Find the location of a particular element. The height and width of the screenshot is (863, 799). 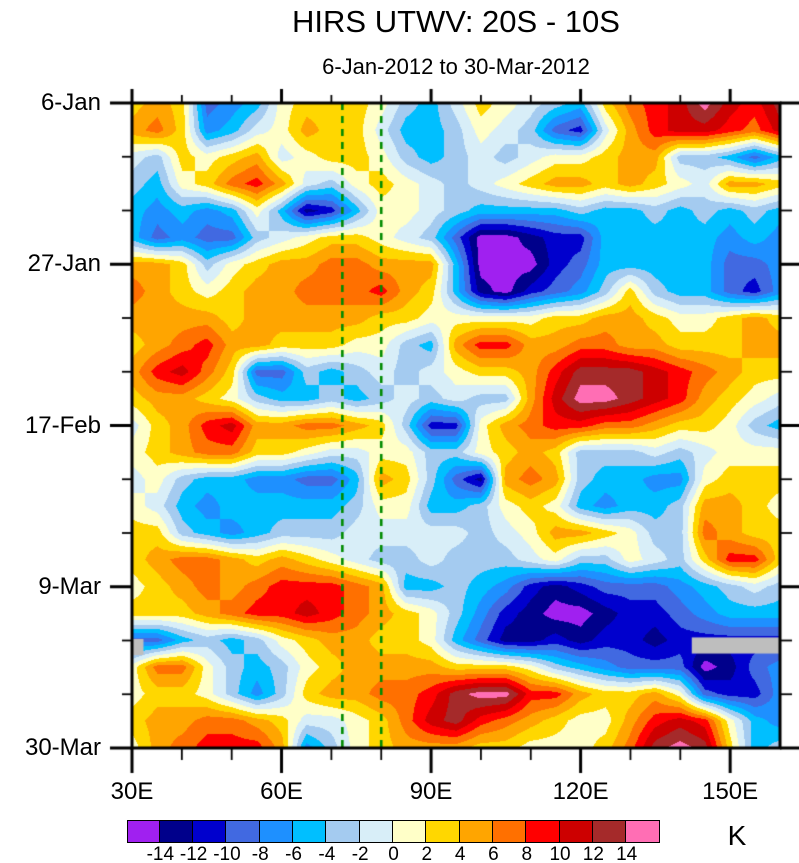

x-tick-label: 30E is located at coordinates (132, 791).